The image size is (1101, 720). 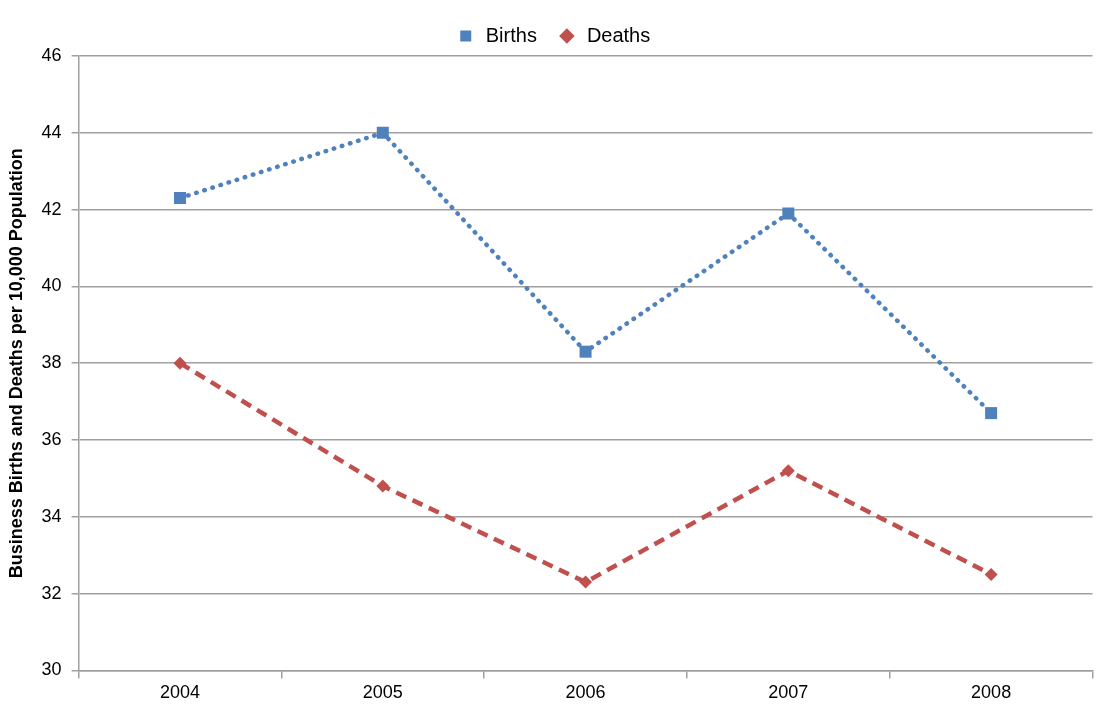 What do you see at coordinates (51, 438) in the screenshot?
I see `y-tick-label: 36` at bounding box center [51, 438].